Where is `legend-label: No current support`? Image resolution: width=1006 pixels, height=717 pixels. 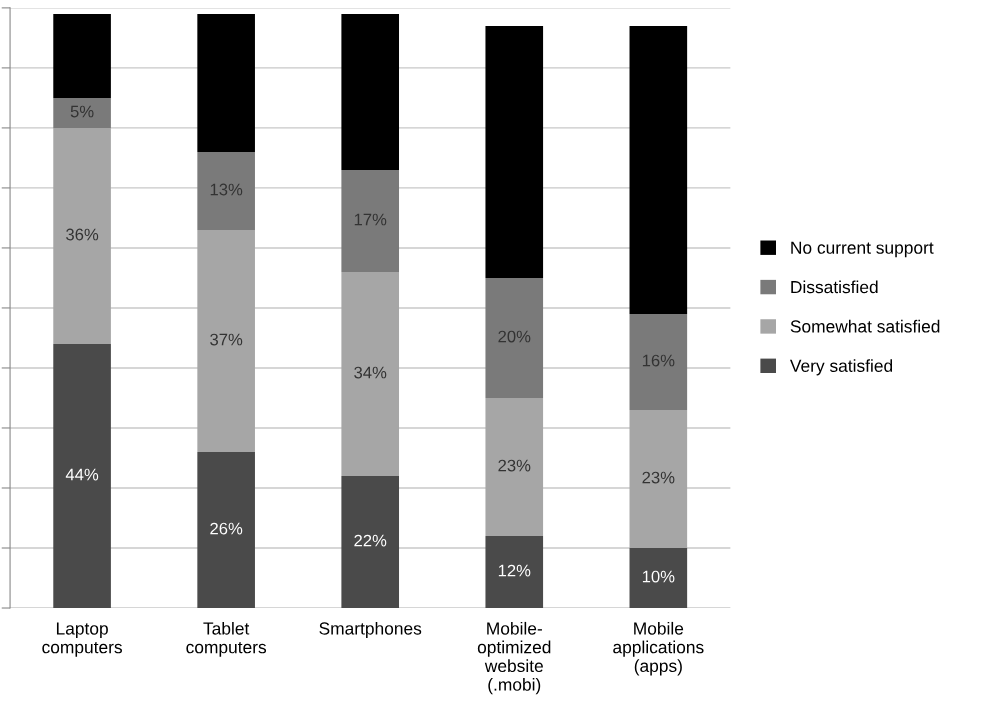 legend-label: No current support is located at coordinates (862, 249).